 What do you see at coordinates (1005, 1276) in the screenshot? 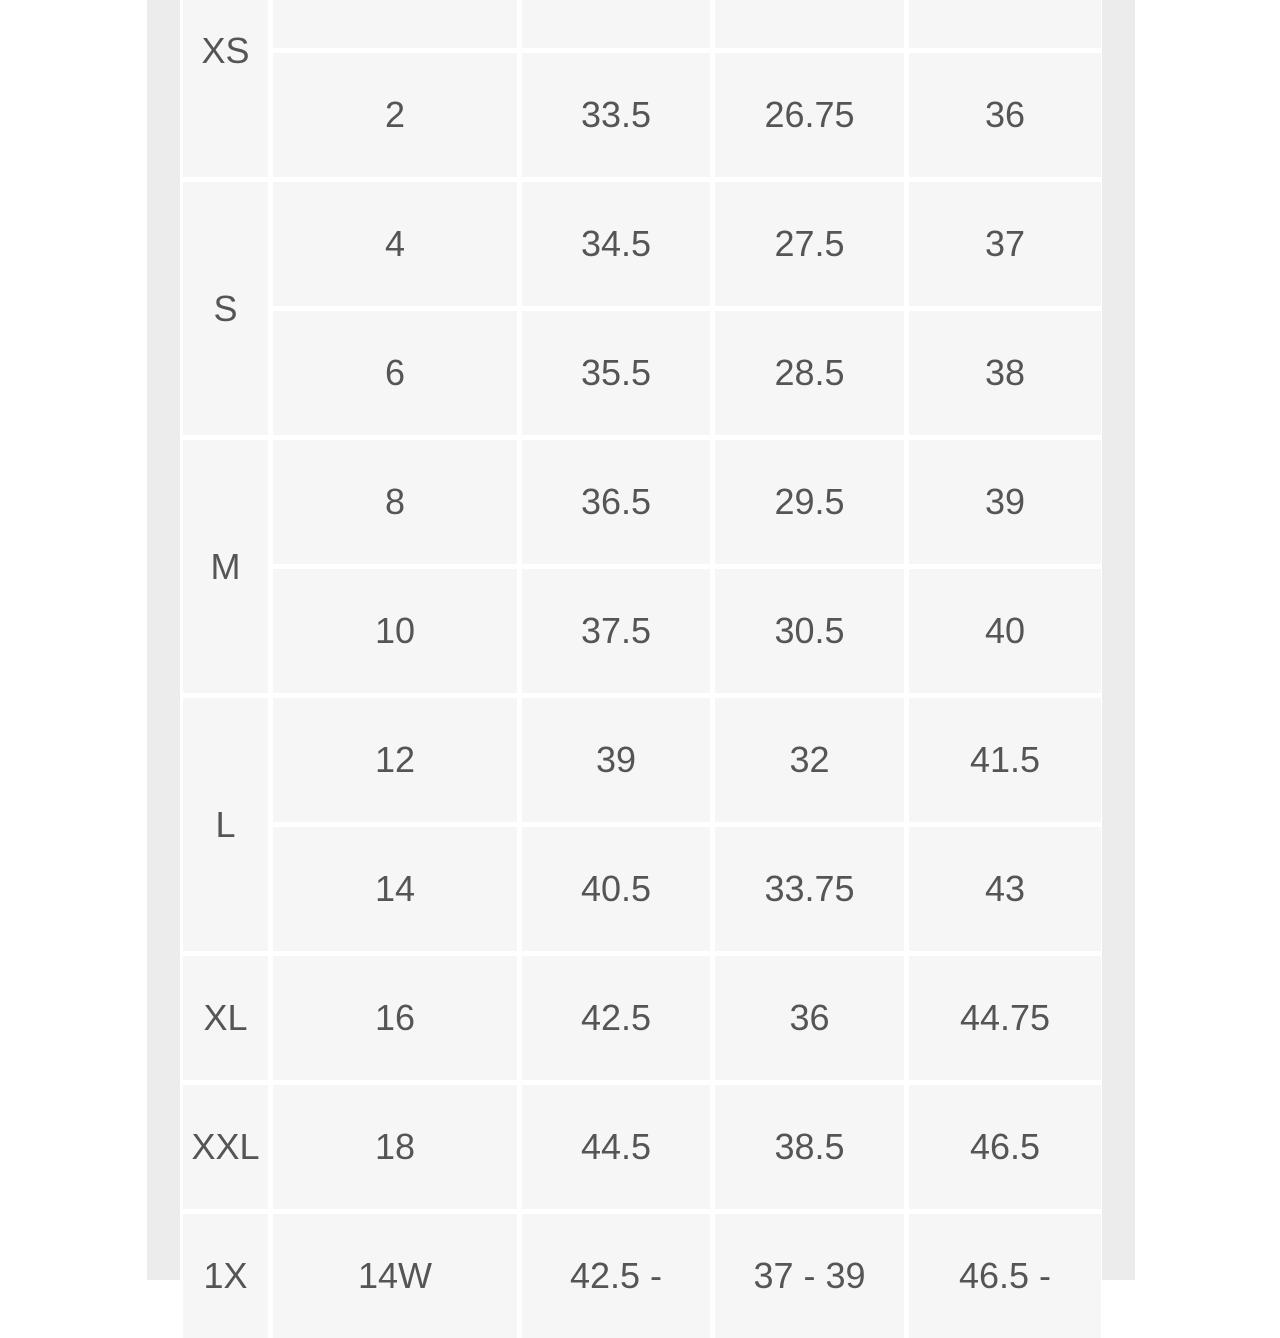
I see `hip-cell: 46.5 -` at bounding box center [1005, 1276].